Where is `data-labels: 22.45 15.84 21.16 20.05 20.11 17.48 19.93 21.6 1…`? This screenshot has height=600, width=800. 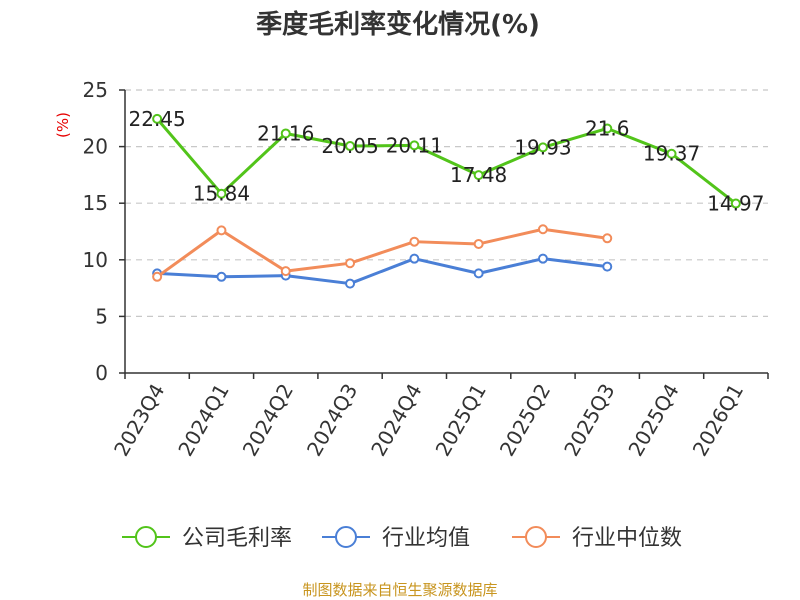
data-labels: 22.45 15.84 21.16 20.05 20.11 17.48 19.93 21.6 1… is located at coordinates (447, 161).